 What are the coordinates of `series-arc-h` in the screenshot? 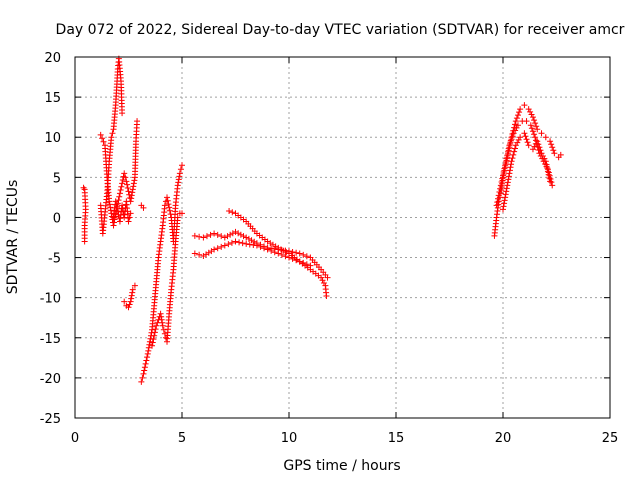 It's located at (167, 279).